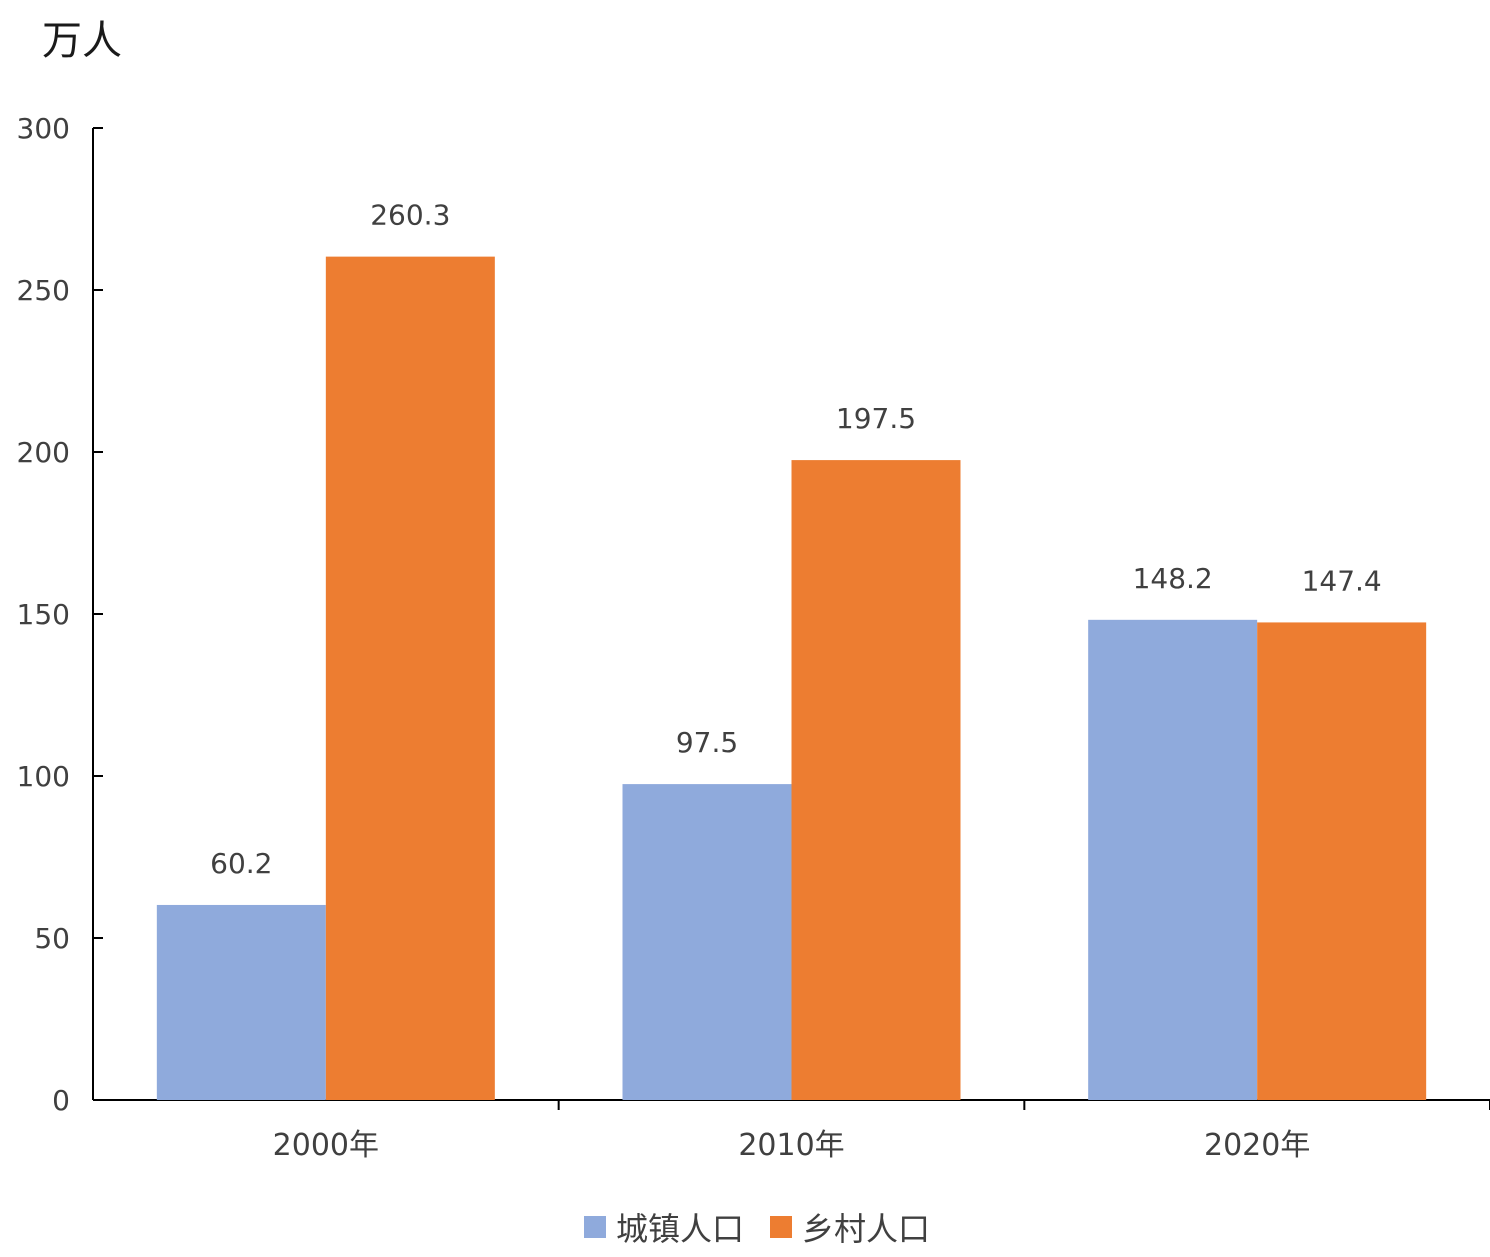 This screenshot has width=1490, height=1257. What do you see at coordinates (43, 452) in the screenshot?
I see `y-tick-label: 200` at bounding box center [43, 452].